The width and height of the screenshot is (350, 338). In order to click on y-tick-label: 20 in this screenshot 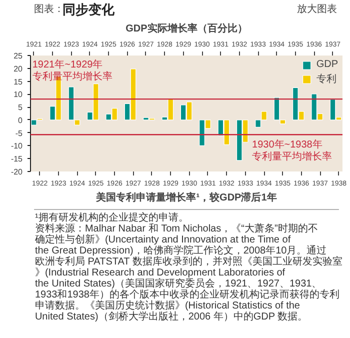, I will do `click(19, 69)`.